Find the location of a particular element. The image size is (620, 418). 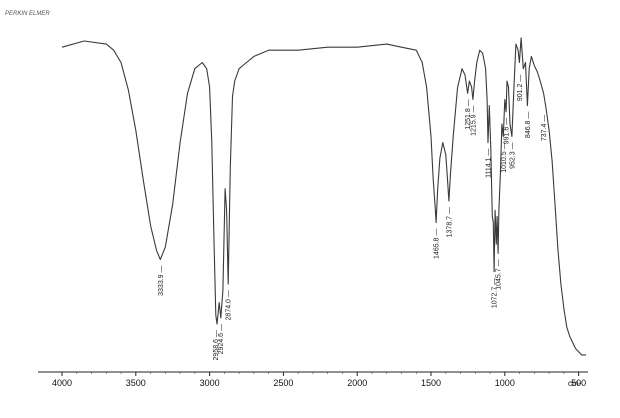

peak-label: 1010.5 — is located at coordinates (504, 157).